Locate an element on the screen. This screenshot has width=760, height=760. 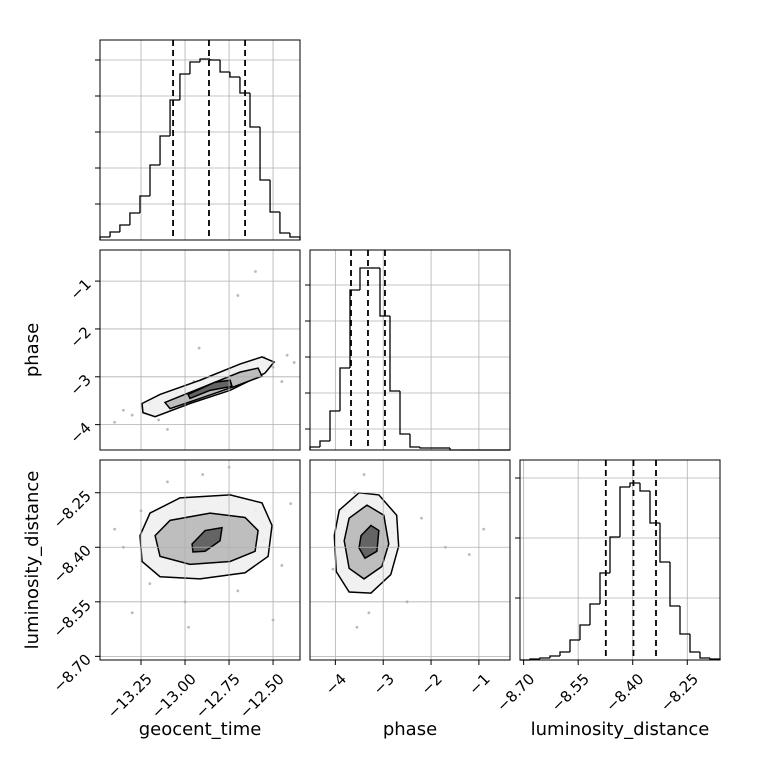
x-tick-label: −3 is located at coordinates (384, 684).